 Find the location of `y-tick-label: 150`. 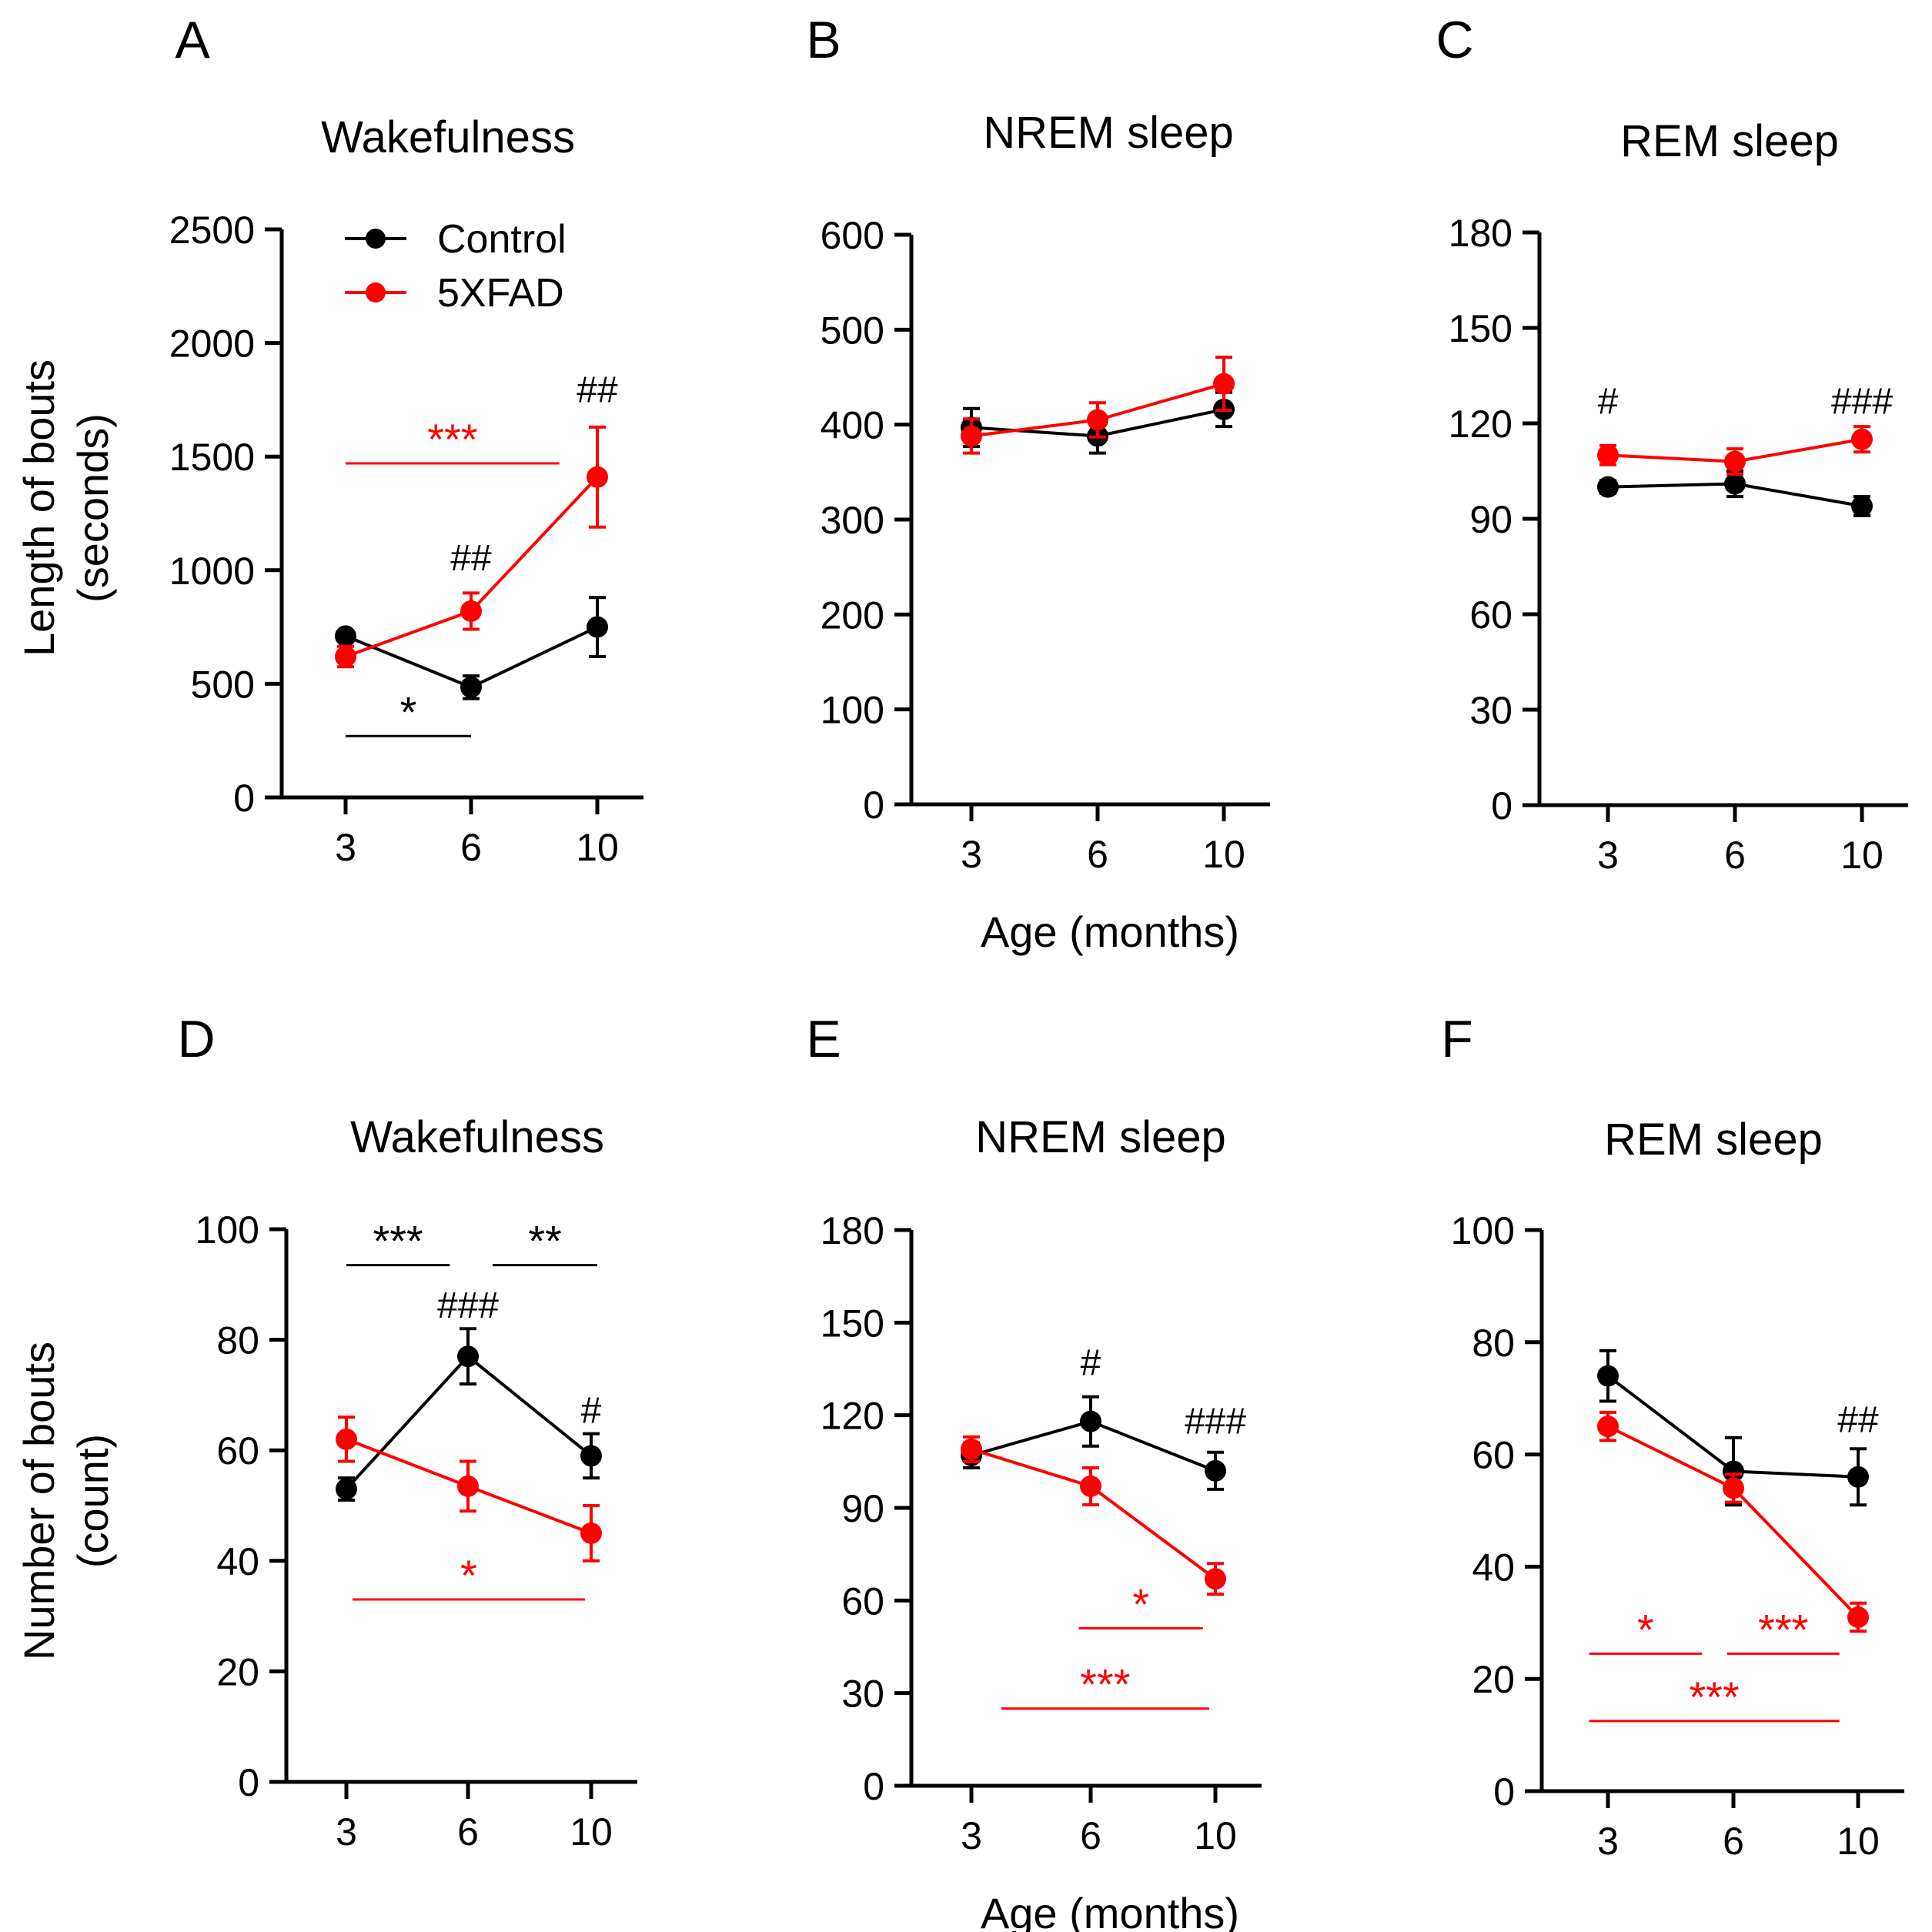

y-tick-label: 150 is located at coordinates (852, 1323).